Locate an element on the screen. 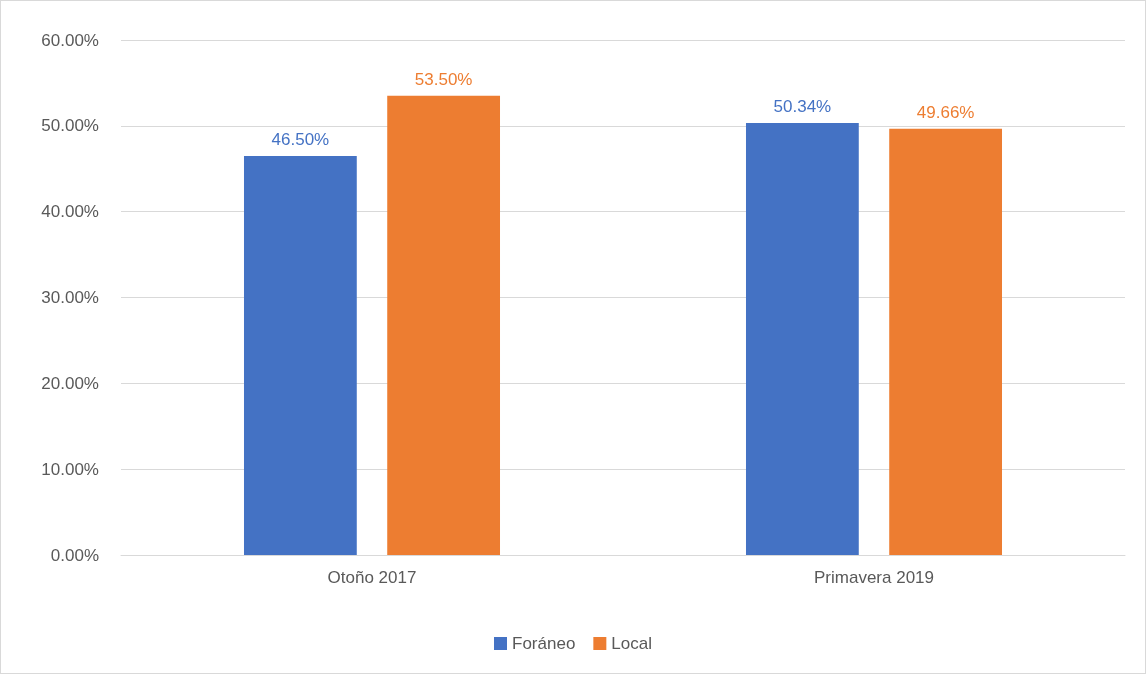 The height and width of the screenshot is (674, 1146). legend-label: Local is located at coordinates (631, 643).